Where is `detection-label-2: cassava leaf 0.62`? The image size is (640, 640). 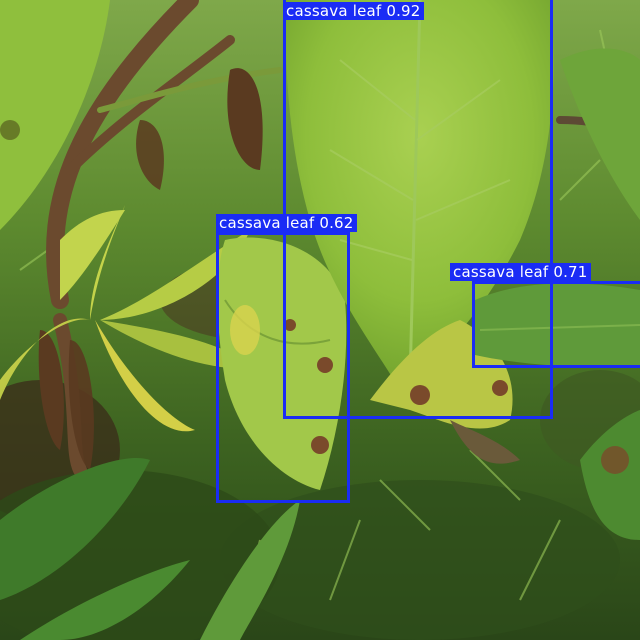
detection-label-2: cassava leaf 0.62 is located at coordinates (286, 223).